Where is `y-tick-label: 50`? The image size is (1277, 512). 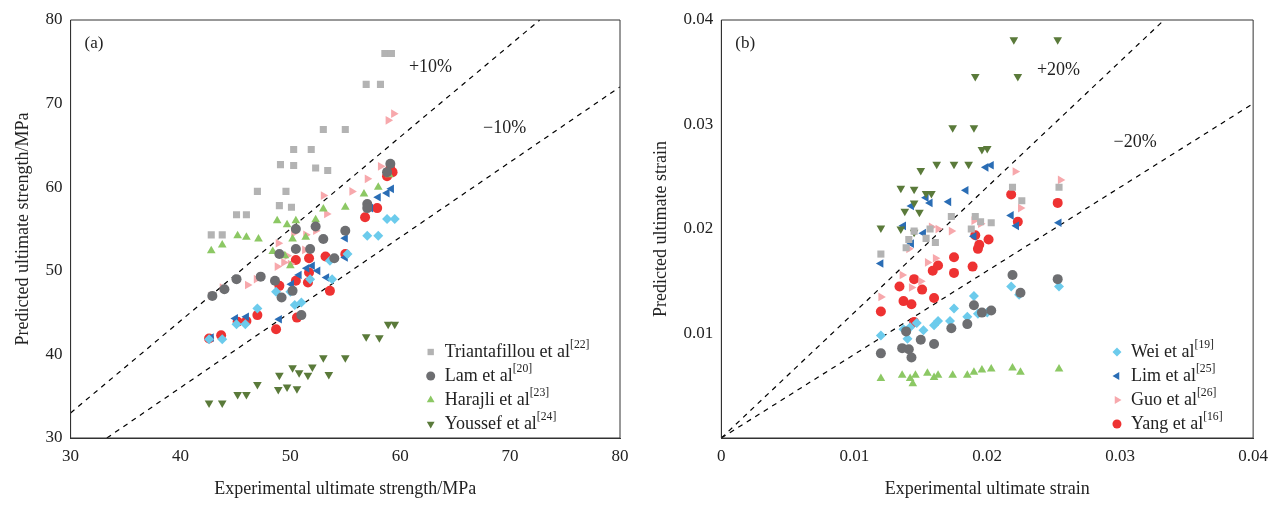
y-tick-label: 50 is located at coordinates (54, 270).